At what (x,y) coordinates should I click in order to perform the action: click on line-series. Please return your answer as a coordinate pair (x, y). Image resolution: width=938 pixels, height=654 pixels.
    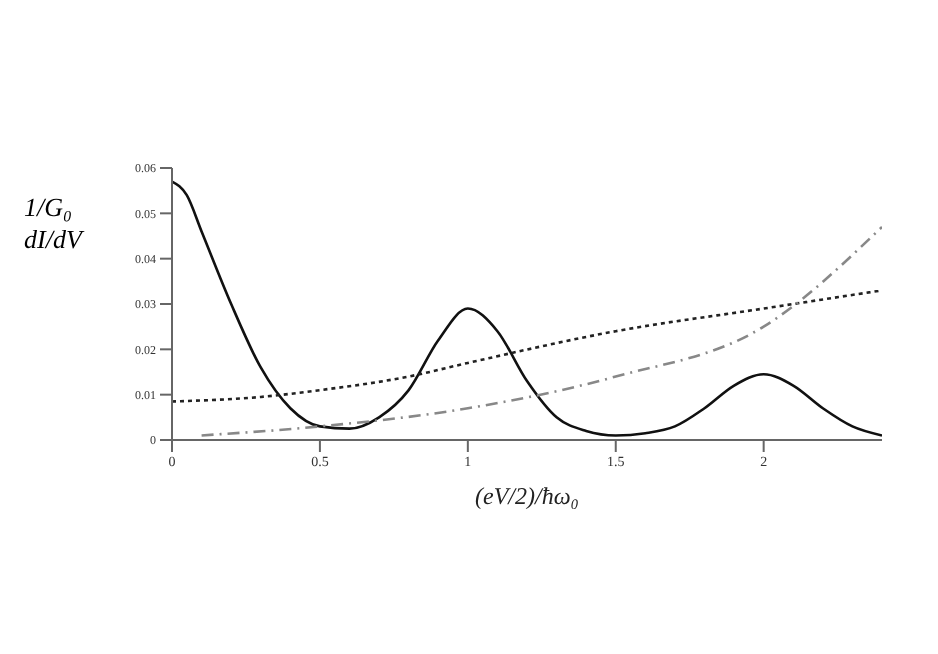
    Looking at the image, I should click on (527, 346).